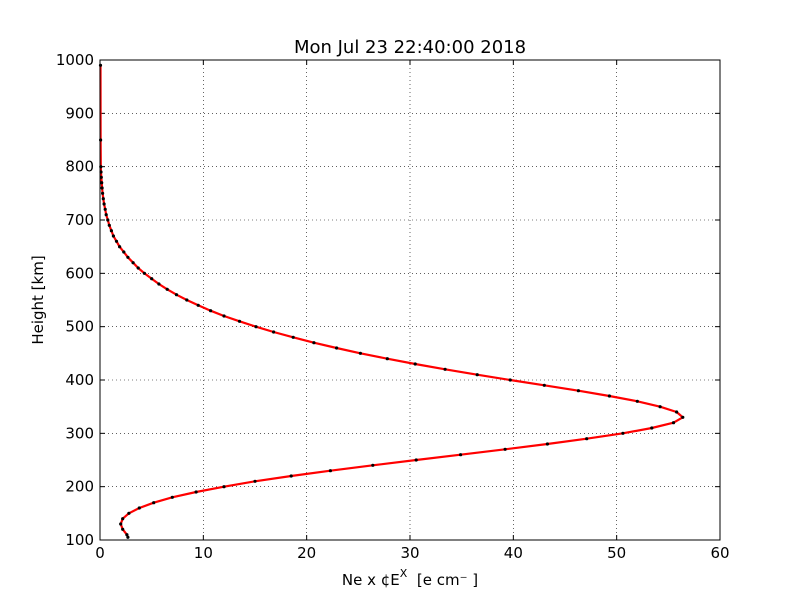 This screenshot has height=600, width=800. Describe the element at coordinates (100, 553) in the screenshot. I see `x-tick-label: 0` at that location.